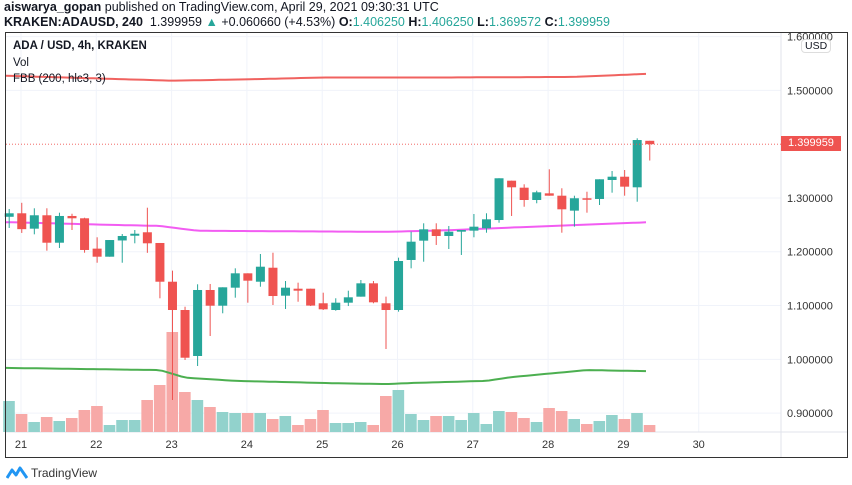 Image resolution: width=852 pixels, height=485 pixels. What do you see at coordinates (176, 22) in the screenshot?
I see `last-price: 1.399959` at bounding box center [176, 22].